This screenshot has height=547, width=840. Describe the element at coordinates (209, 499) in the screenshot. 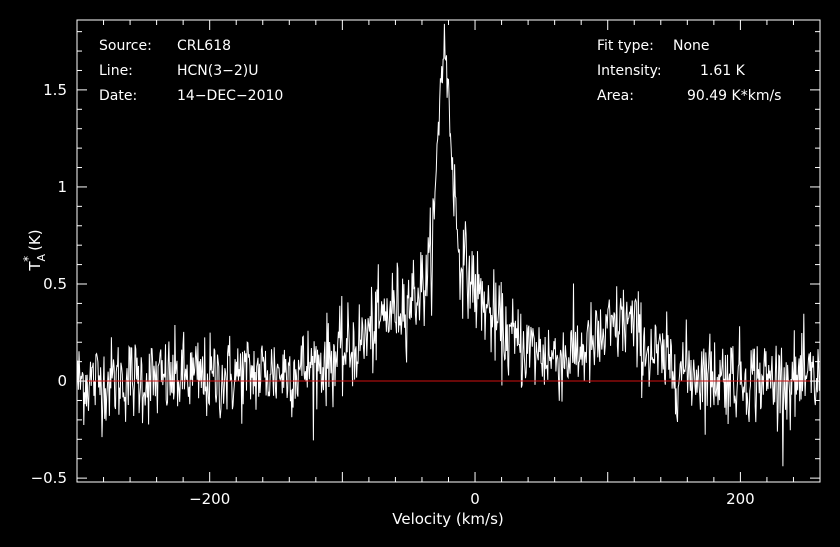

I see `x-tick-label: −200` at that location.